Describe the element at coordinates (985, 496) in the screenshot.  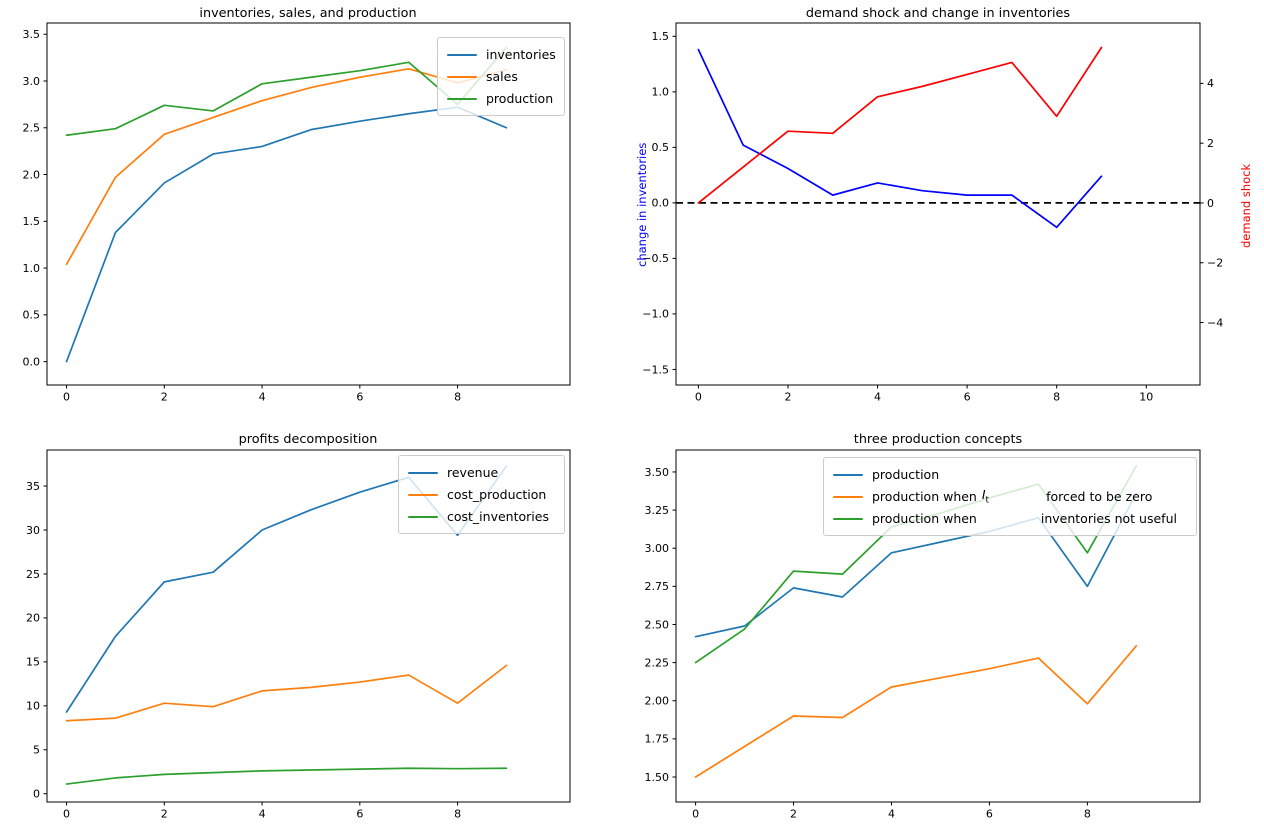
I see `math-I-sub-t: It` at that location.